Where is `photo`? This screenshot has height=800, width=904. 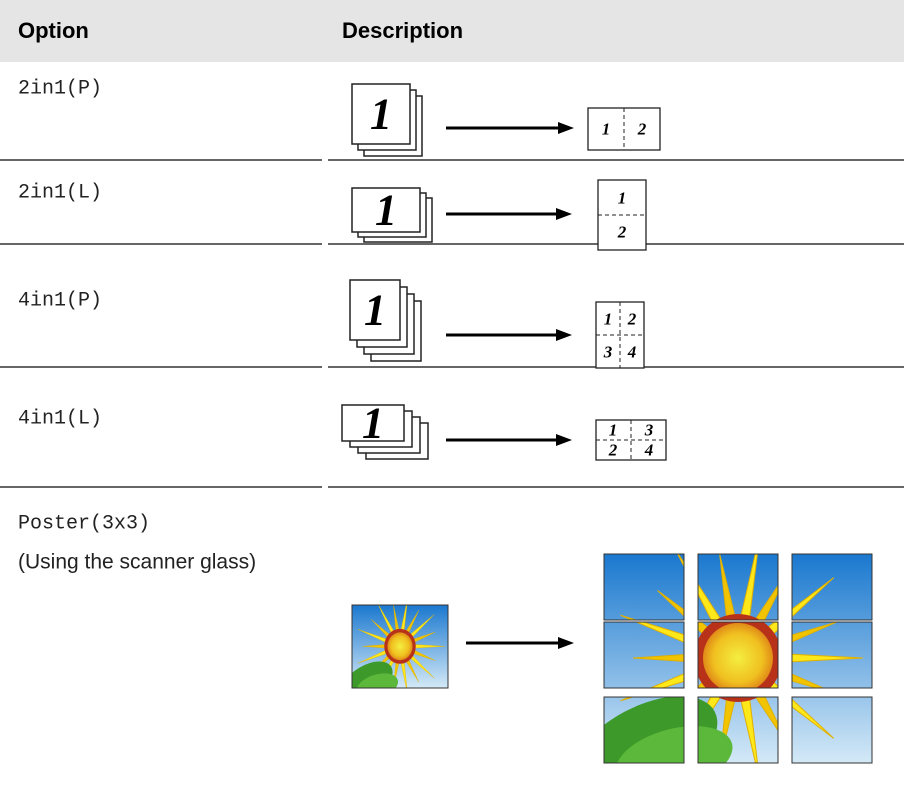 photo is located at coordinates (400, 646).